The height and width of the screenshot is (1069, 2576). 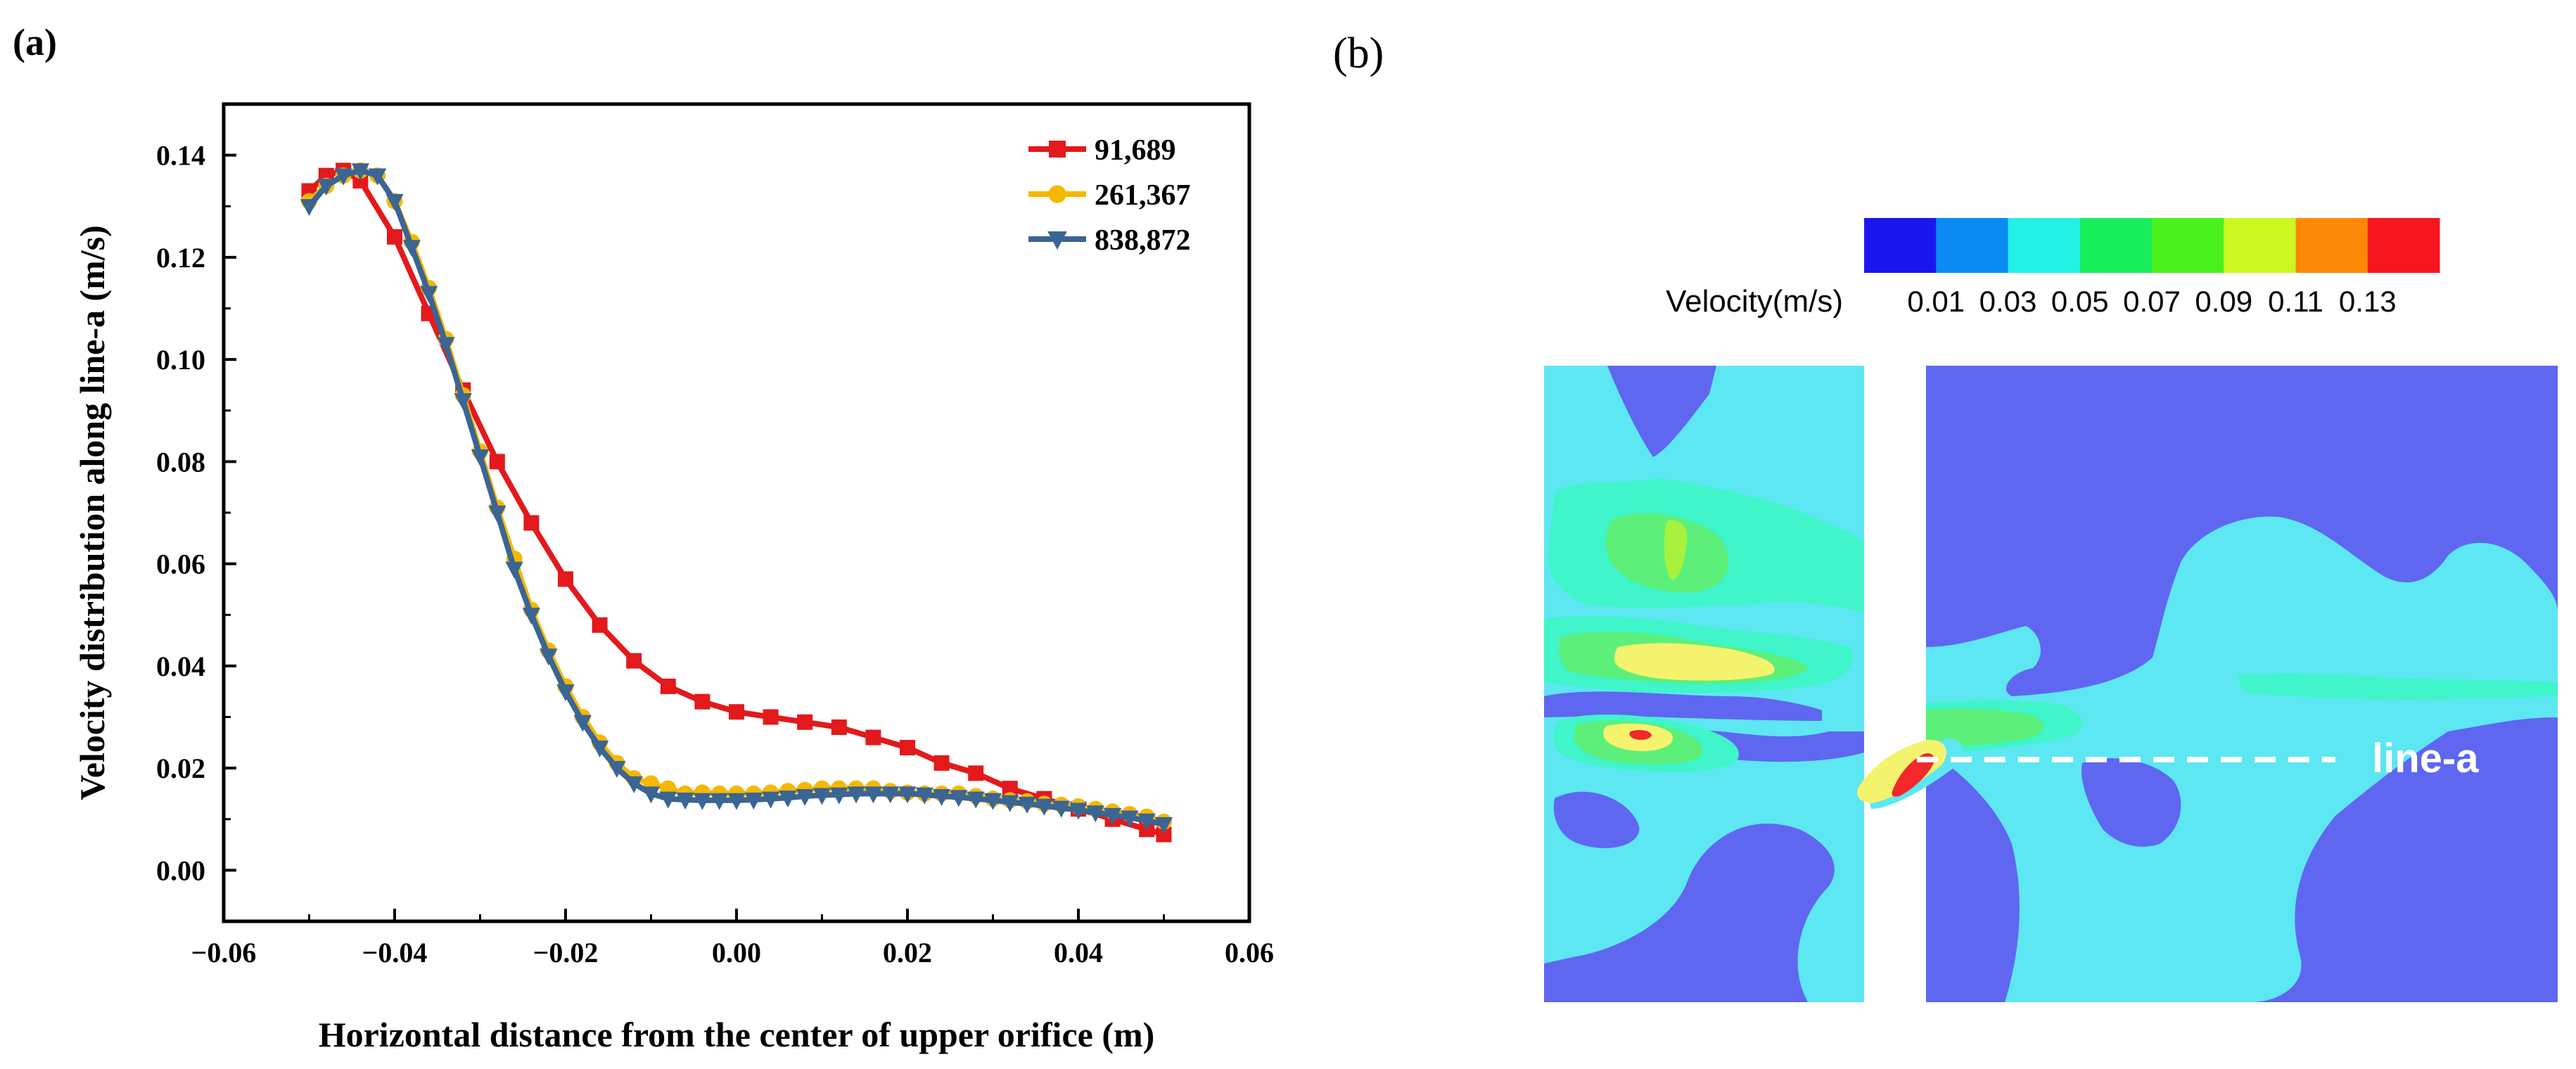 I want to click on contour-low-pocket, so click(x=1596, y=819).